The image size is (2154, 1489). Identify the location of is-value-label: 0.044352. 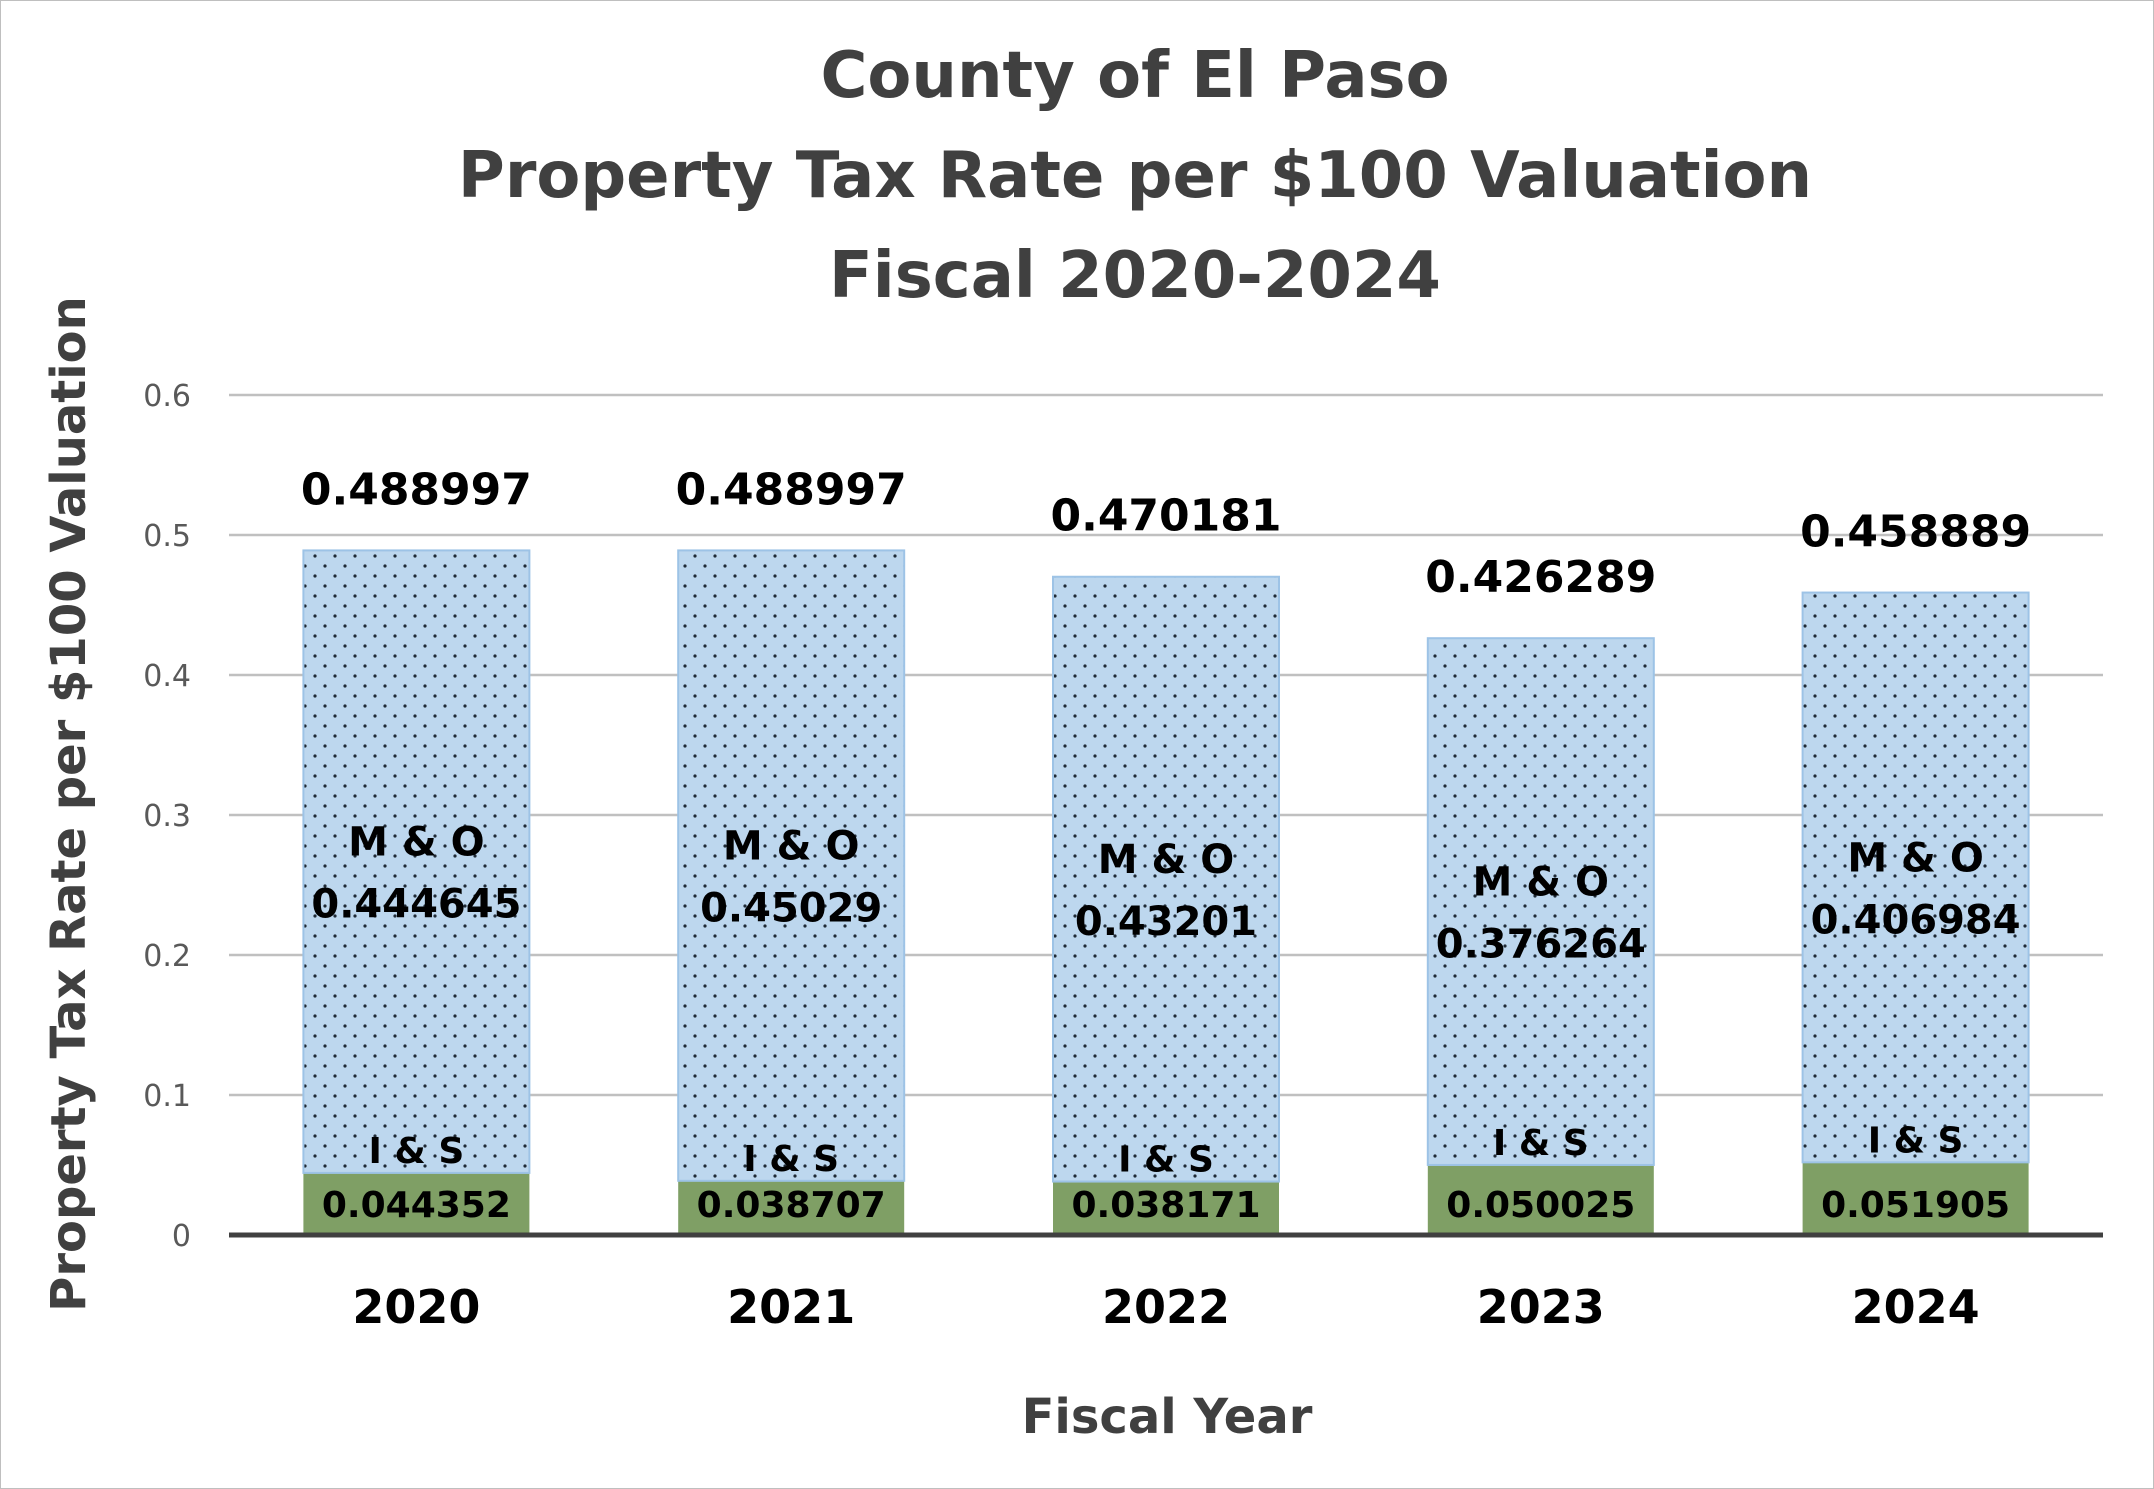
(416, 1205).